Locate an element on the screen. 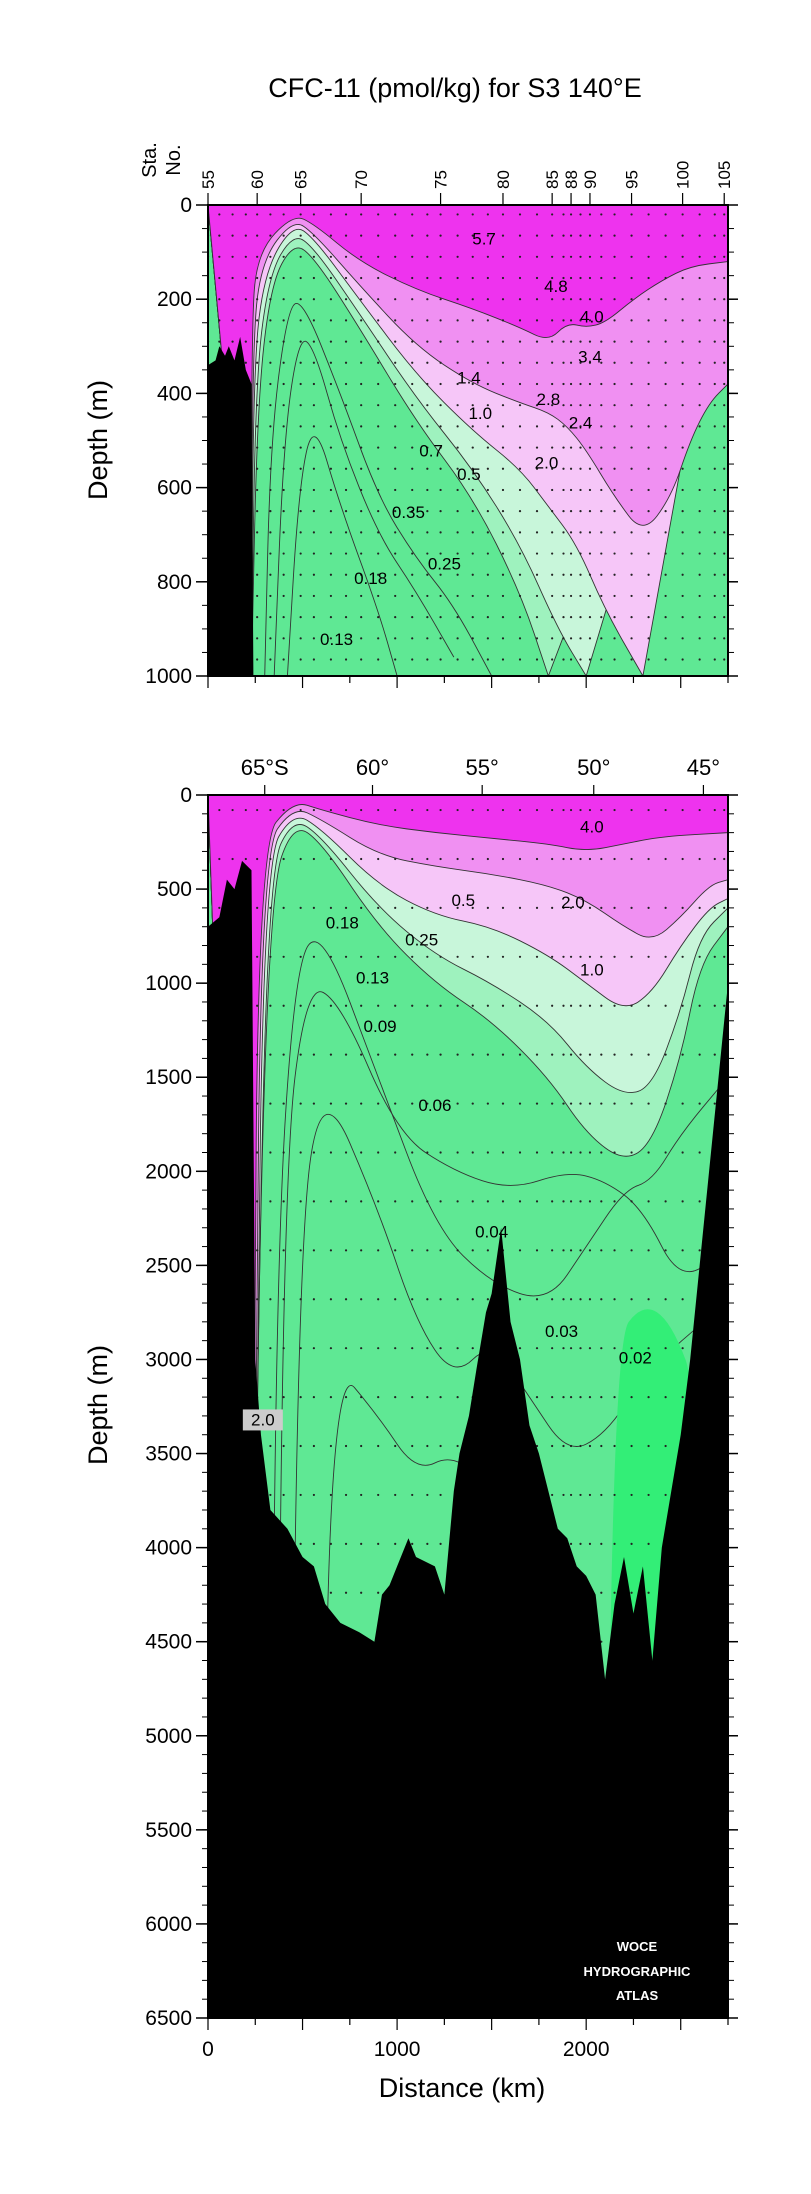 This screenshot has height=2194, width=811. y-tick-label: 400 is located at coordinates (174, 393).